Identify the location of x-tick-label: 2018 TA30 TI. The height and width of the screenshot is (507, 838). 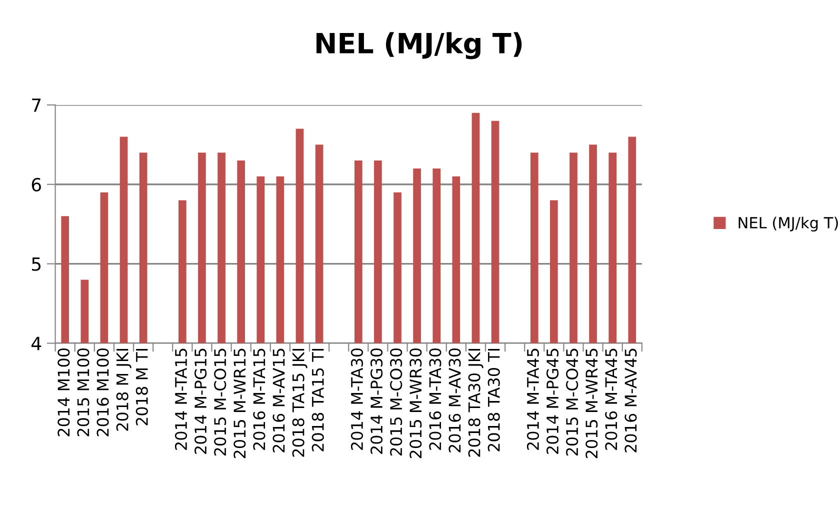
(494, 400).